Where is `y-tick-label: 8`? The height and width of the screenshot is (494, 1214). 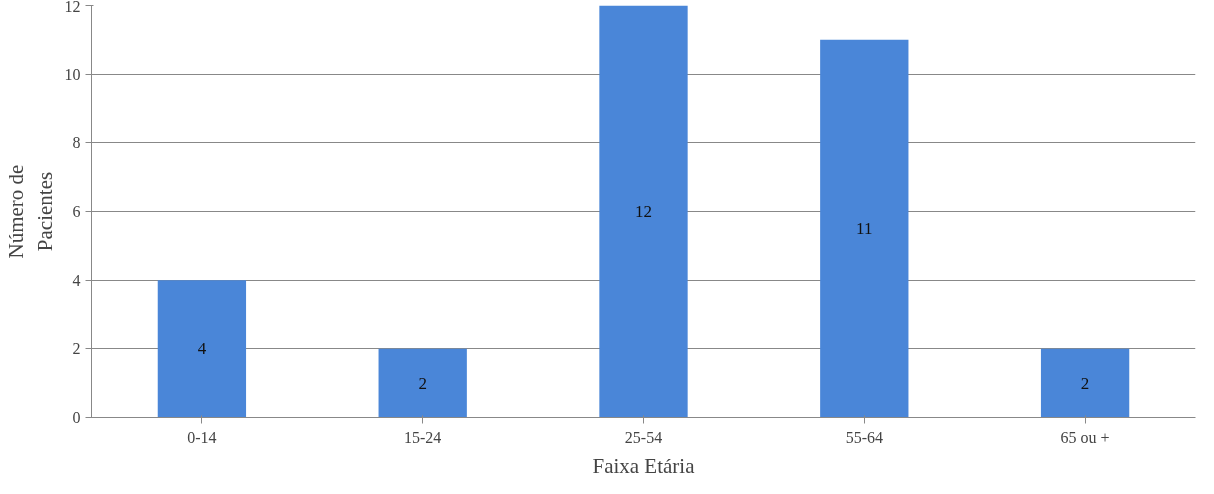
y-tick-label: 8 is located at coordinates (76, 143).